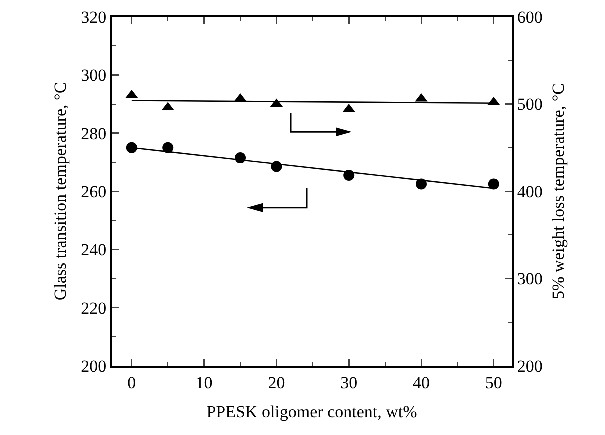 The height and width of the screenshot is (435, 605). Describe the element at coordinates (530, 366) in the screenshot. I see `y2-tick-label: 200` at that location.